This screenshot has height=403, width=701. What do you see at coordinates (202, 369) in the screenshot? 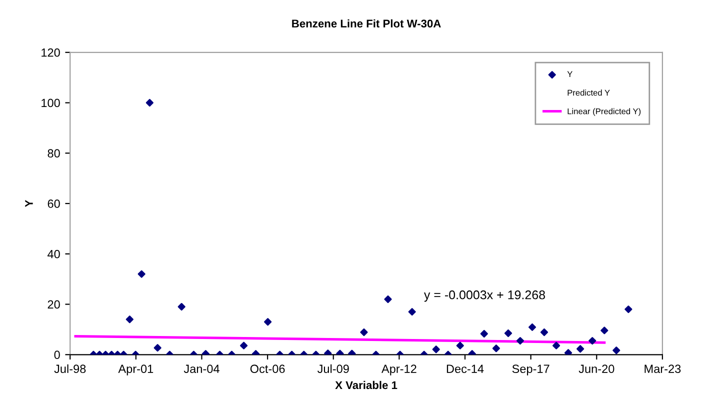
I see `x-tick-label: Jan-04` at bounding box center [202, 369].